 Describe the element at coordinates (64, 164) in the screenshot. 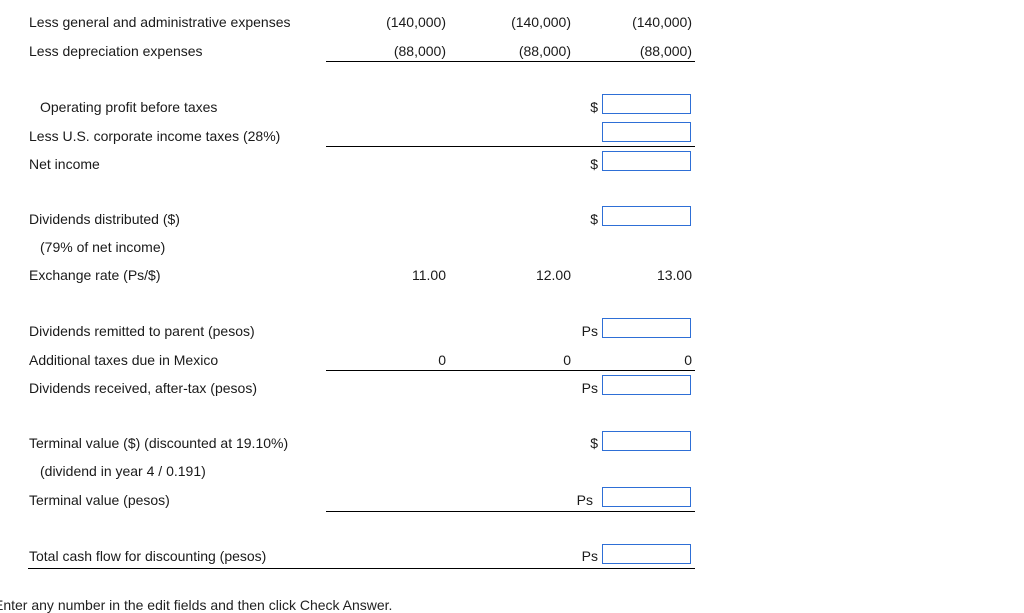

I see `net-income-label: Net income` at that location.